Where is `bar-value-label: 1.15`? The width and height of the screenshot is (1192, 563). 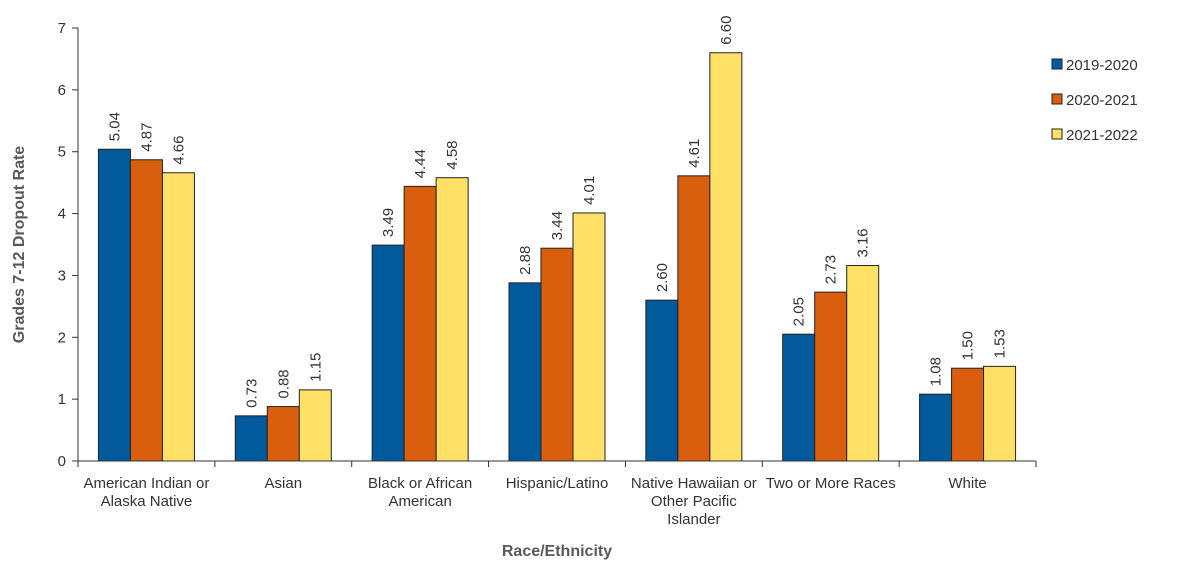
bar-value-label: 1.15 is located at coordinates (315, 367).